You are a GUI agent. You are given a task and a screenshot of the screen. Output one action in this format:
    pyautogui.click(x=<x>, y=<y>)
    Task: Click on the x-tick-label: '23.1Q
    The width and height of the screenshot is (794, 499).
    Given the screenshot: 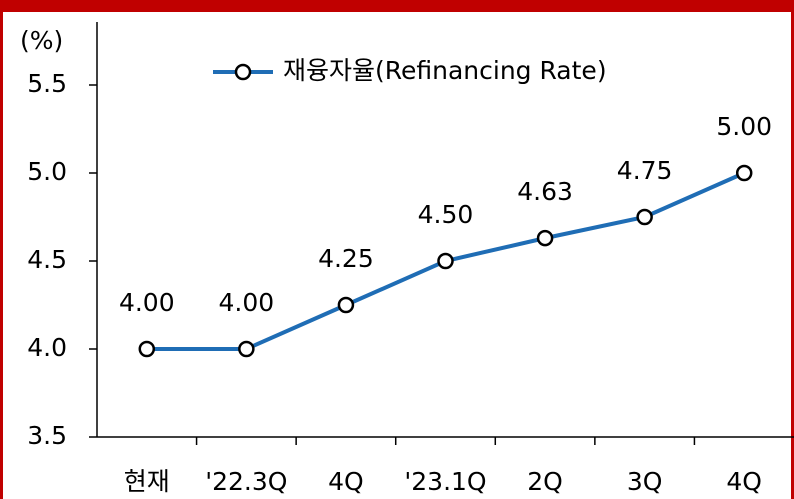 What is the action you would take?
    pyautogui.click(x=445, y=481)
    